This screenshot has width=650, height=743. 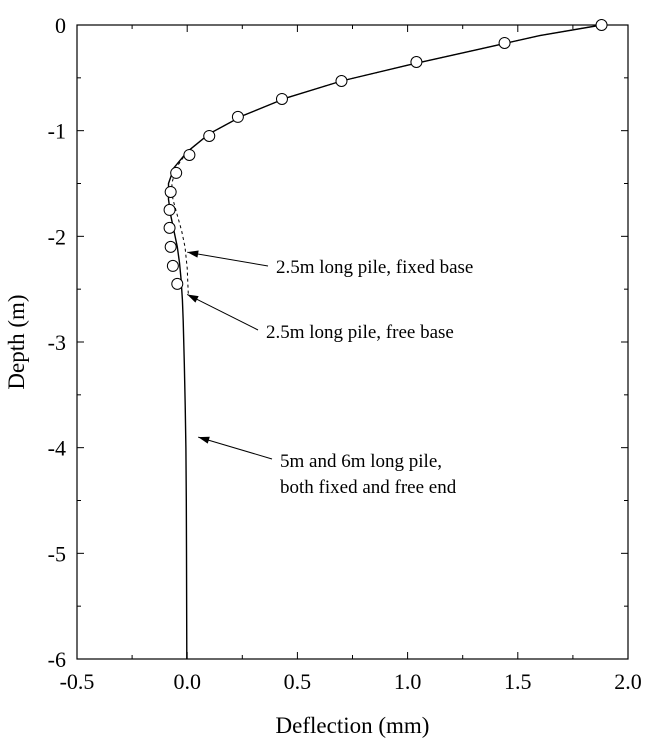 I want to click on y-tick-label: -4, so click(x=57, y=448).